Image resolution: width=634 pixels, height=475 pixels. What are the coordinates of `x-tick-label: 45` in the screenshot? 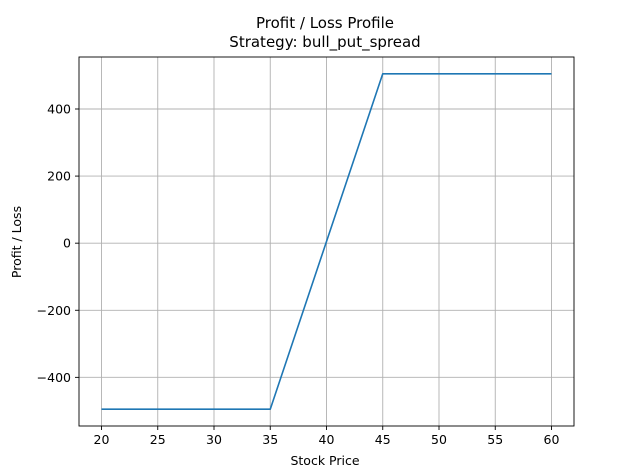 It's located at (383, 439).